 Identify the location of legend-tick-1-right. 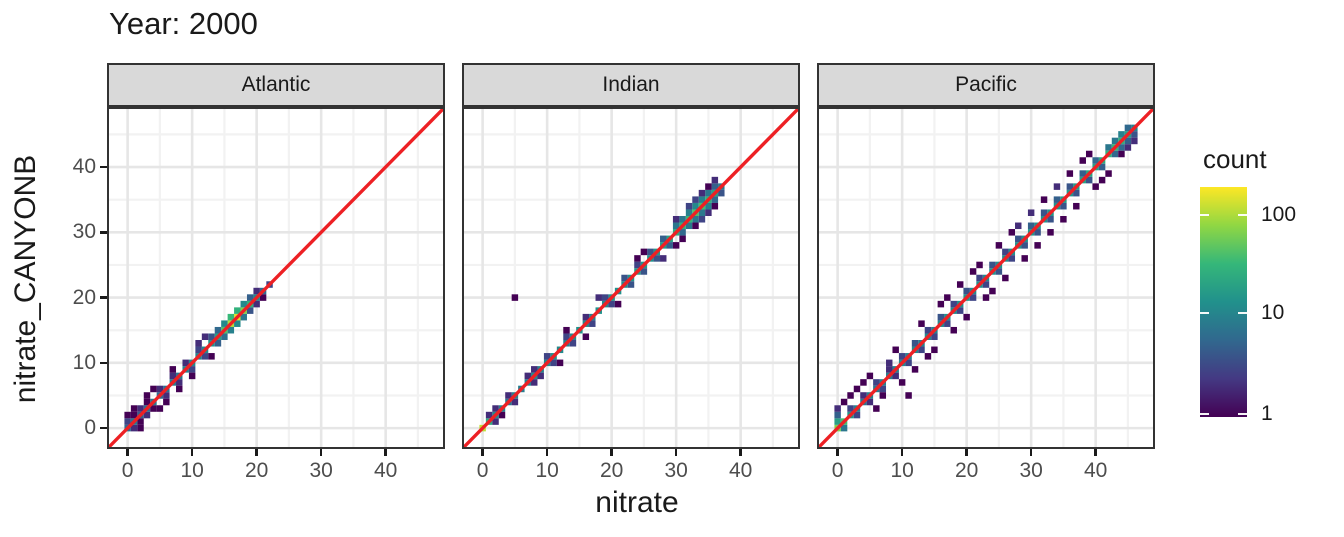
(1242, 414).